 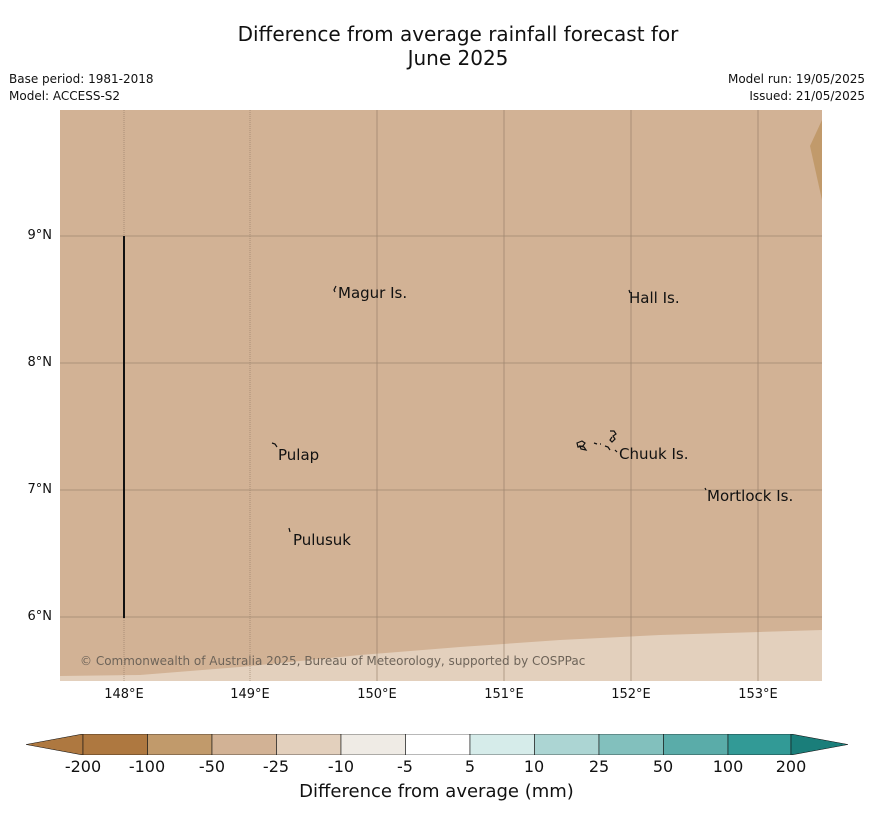 What do you see at coordinates (470, 766) in the screenshot?
I see `colorbar-tick-label: 5` at bounding box center [470, 766].